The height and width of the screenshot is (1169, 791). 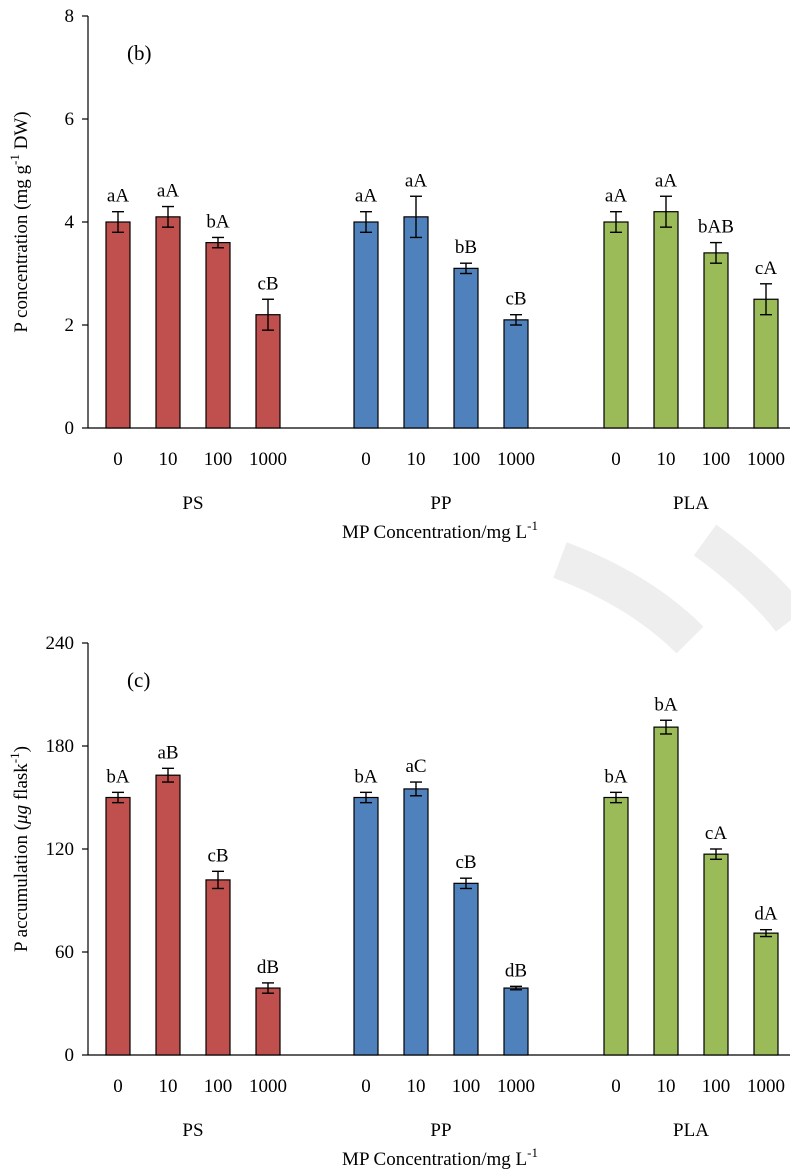 I want to click on y-axis-title: P accumulation (μg flask-1), so click(x=19, y=849).